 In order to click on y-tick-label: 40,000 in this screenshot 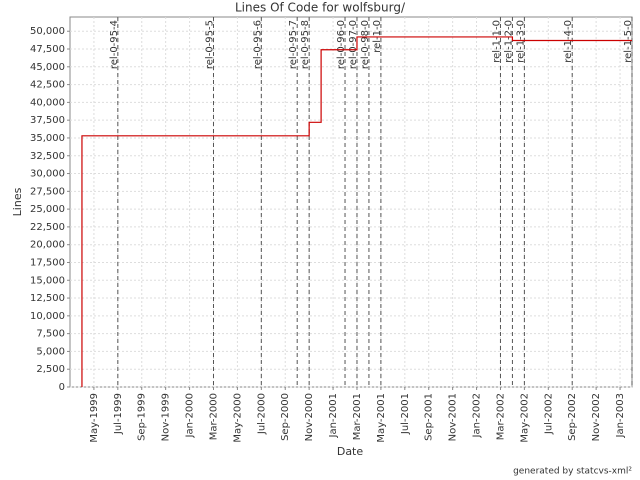, I will do `click(47, 102)`.